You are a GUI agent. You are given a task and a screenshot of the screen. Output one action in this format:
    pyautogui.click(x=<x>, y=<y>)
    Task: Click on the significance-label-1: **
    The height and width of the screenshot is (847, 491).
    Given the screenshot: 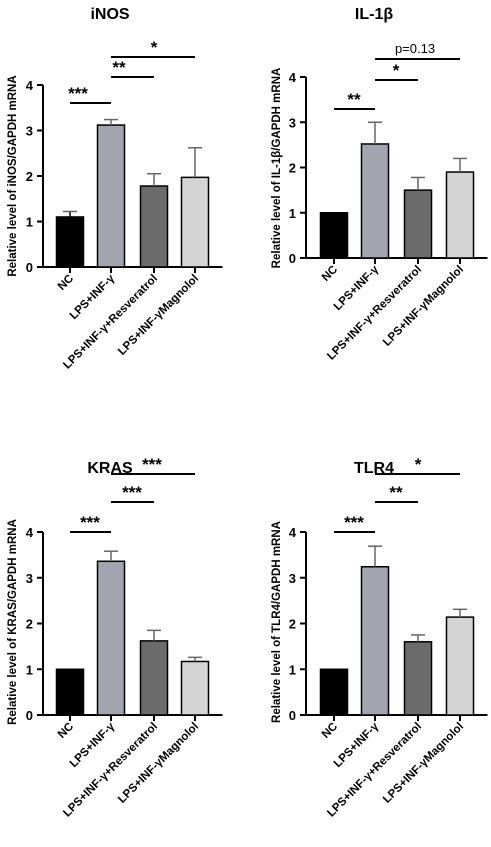 What is the action you would take?
    pyautogui.click(x=354, y=99)
    